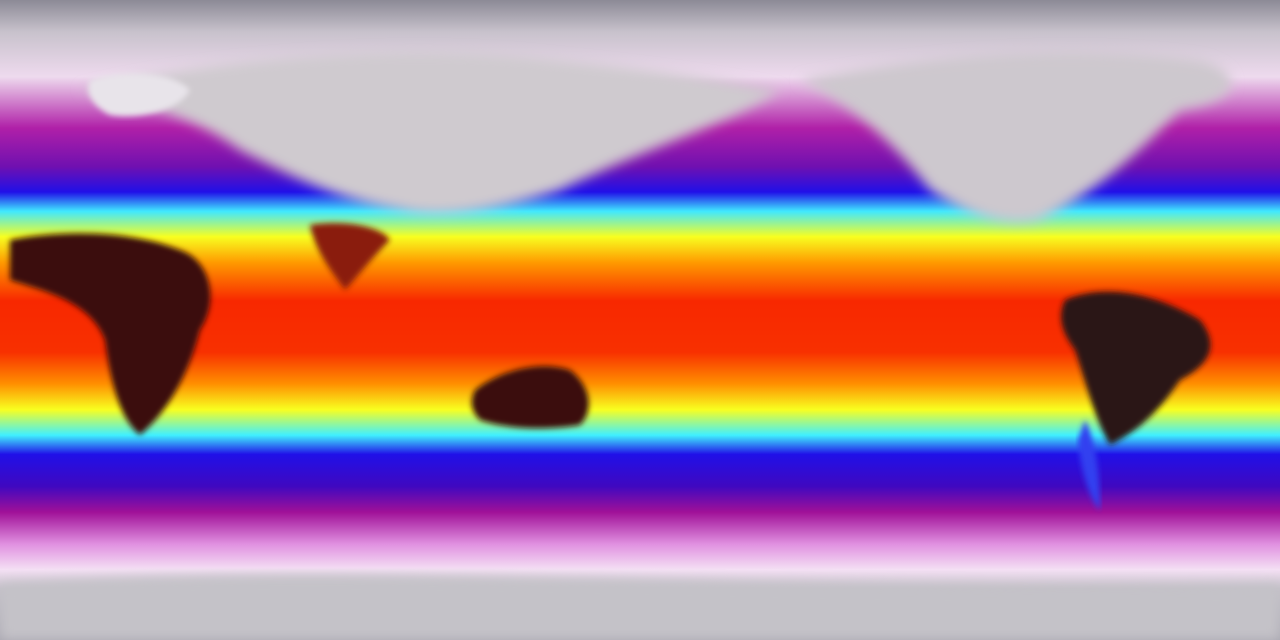 This screenshot has height=640, width=1280. Describe the element at coordinates (640, 607) in the screenshot. I see `antarctica-region` at that location.